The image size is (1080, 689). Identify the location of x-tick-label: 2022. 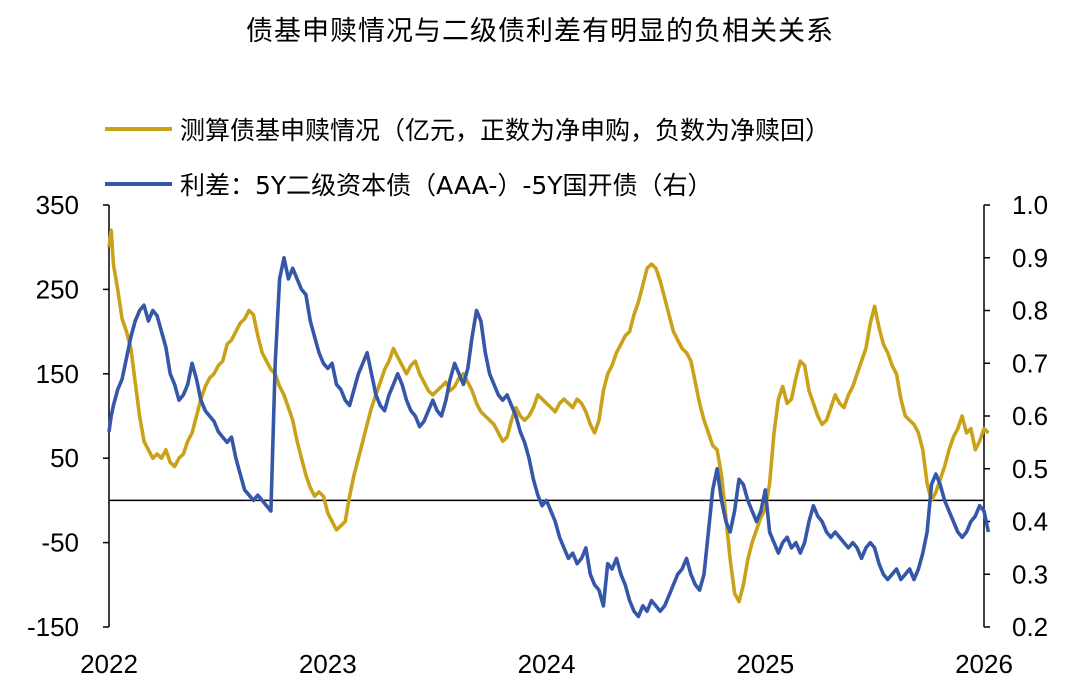
(109, 664).